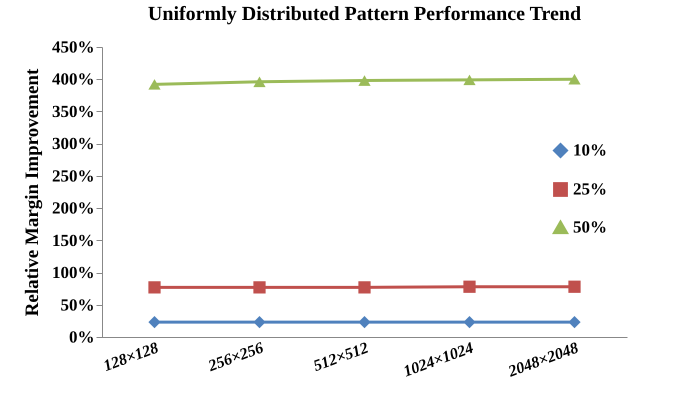 The width and height of the screenshot is (677, 418). Describe the element at coordinates (73, 176) in the screenshot. I see `y-tick-label: 250%` at that location.